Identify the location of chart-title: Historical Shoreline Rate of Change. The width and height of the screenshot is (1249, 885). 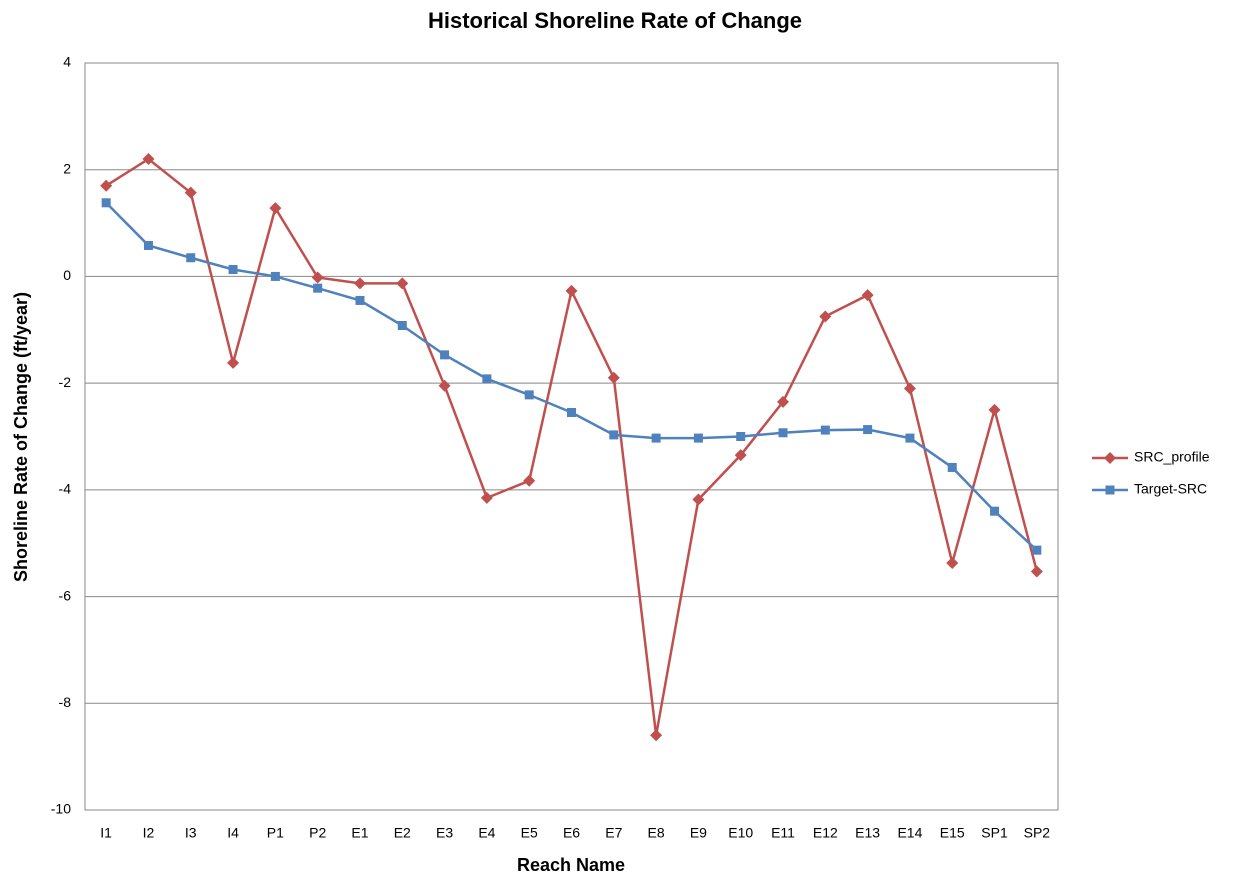
(615, 20).